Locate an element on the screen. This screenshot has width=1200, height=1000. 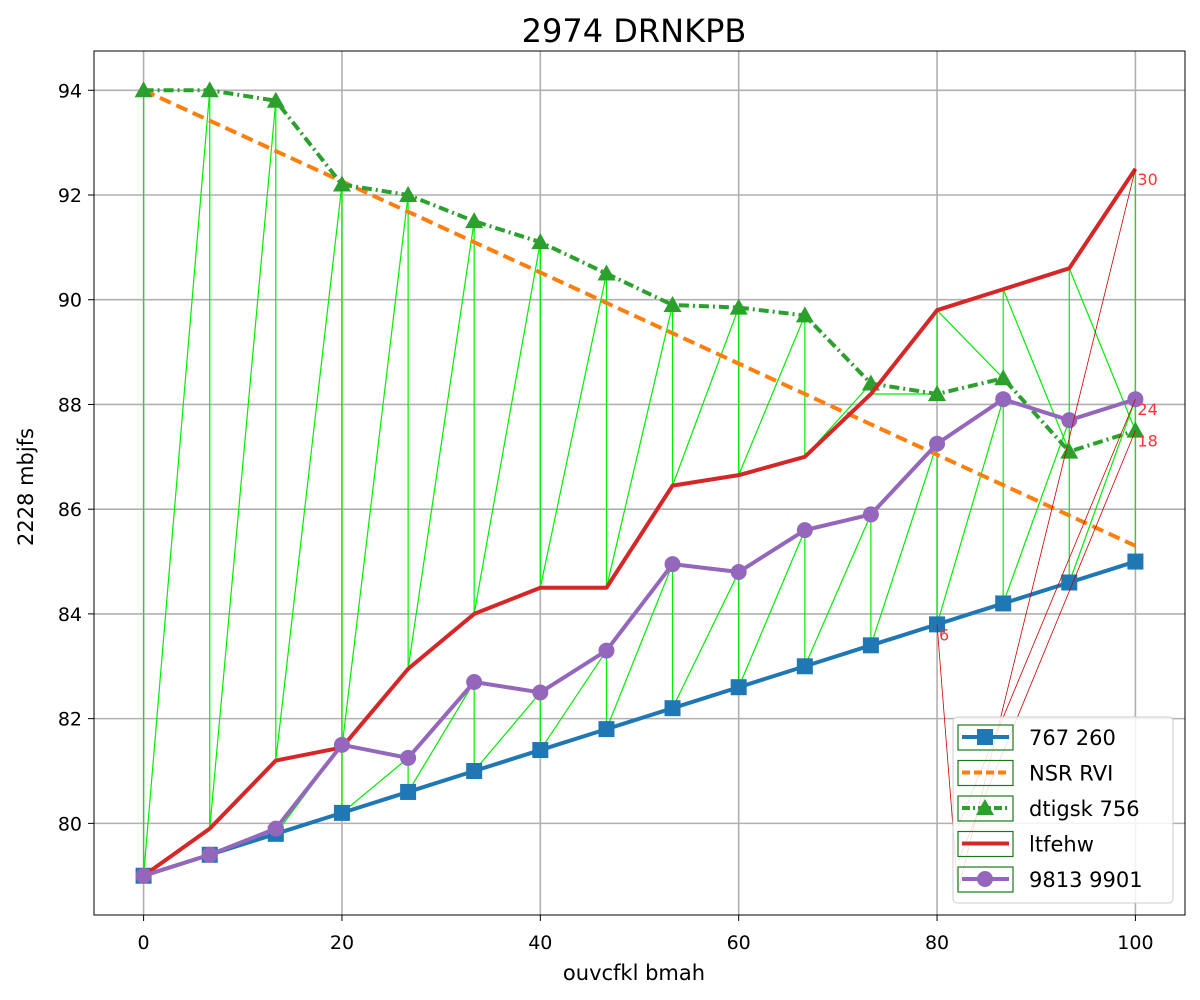
y-axis-label: 2228 mbjfs is located at coordinates (26, 487).